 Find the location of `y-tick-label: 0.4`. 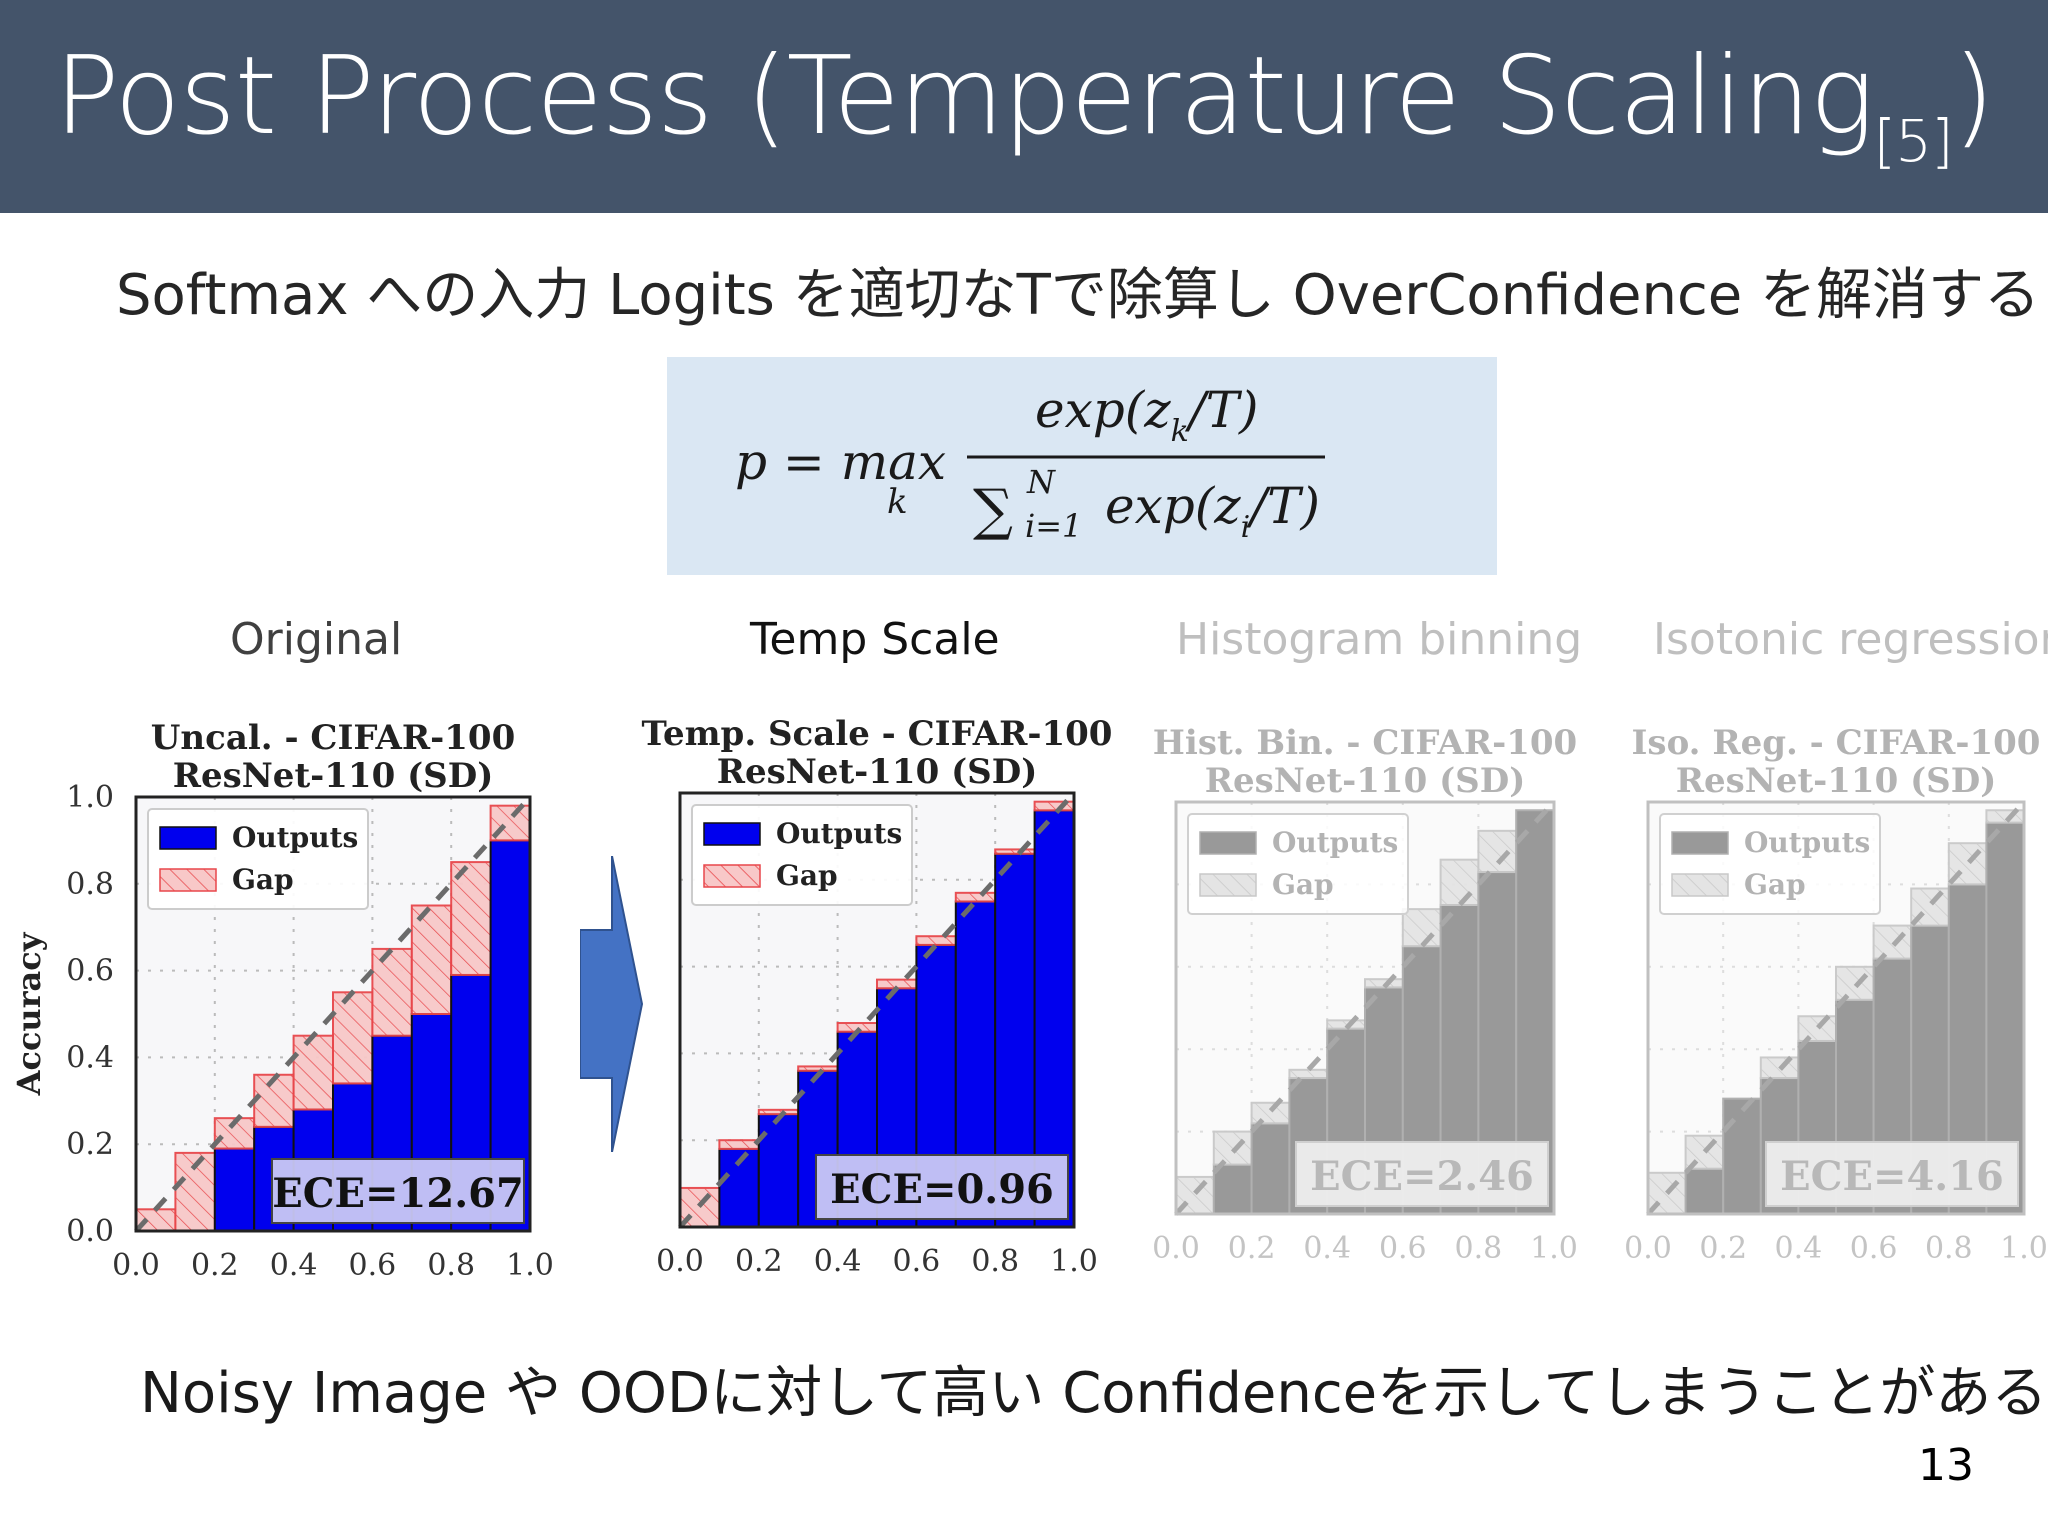

y-tick-label: 0.4 is located at coordinates (90, 1057).